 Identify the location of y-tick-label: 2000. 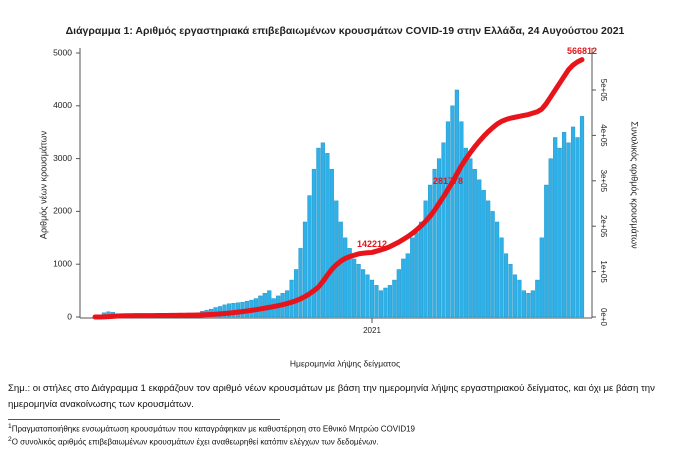
(62, 211).